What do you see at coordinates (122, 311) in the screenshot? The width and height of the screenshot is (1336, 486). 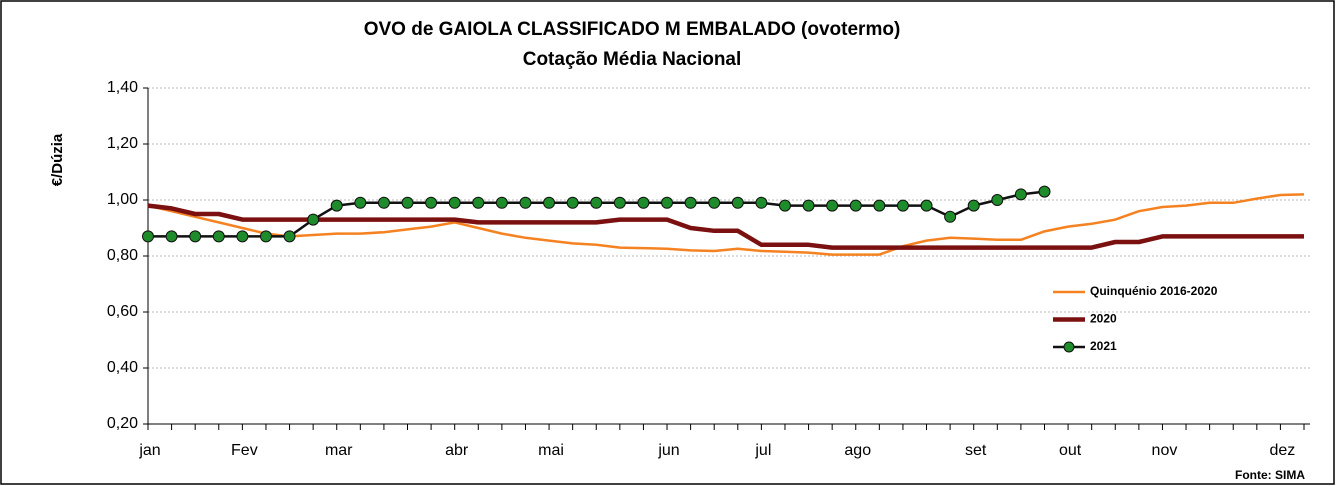 I see `y-tick-label: 0,60` at bounding box center [122, 311].